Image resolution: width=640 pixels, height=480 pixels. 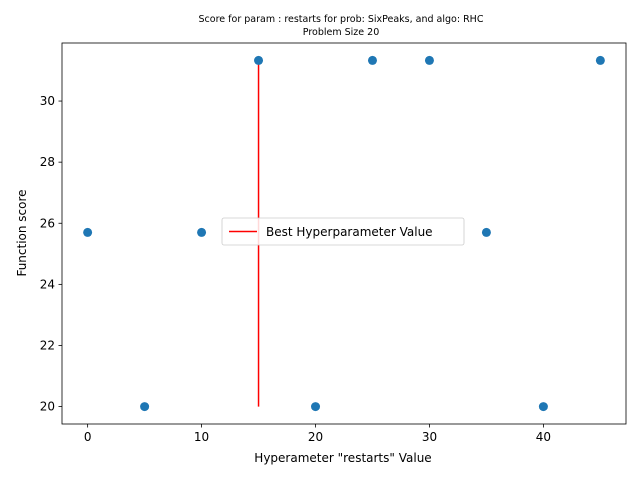 I want to click on legend-box, so click(x=343, y=231).